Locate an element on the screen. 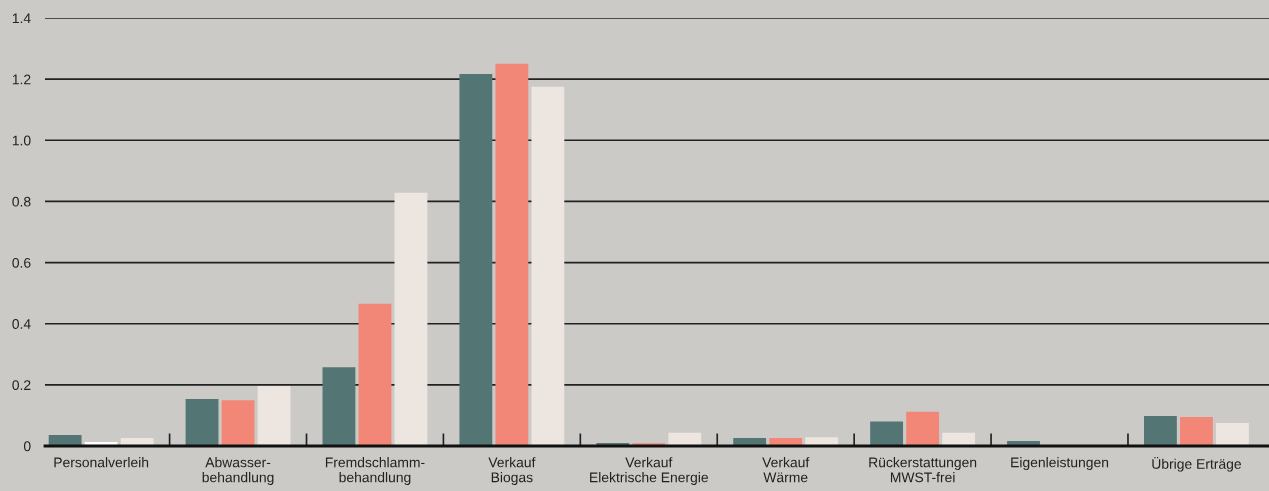  x-tick-label: Eigenleistungen is located at coordinates (1060, 464).